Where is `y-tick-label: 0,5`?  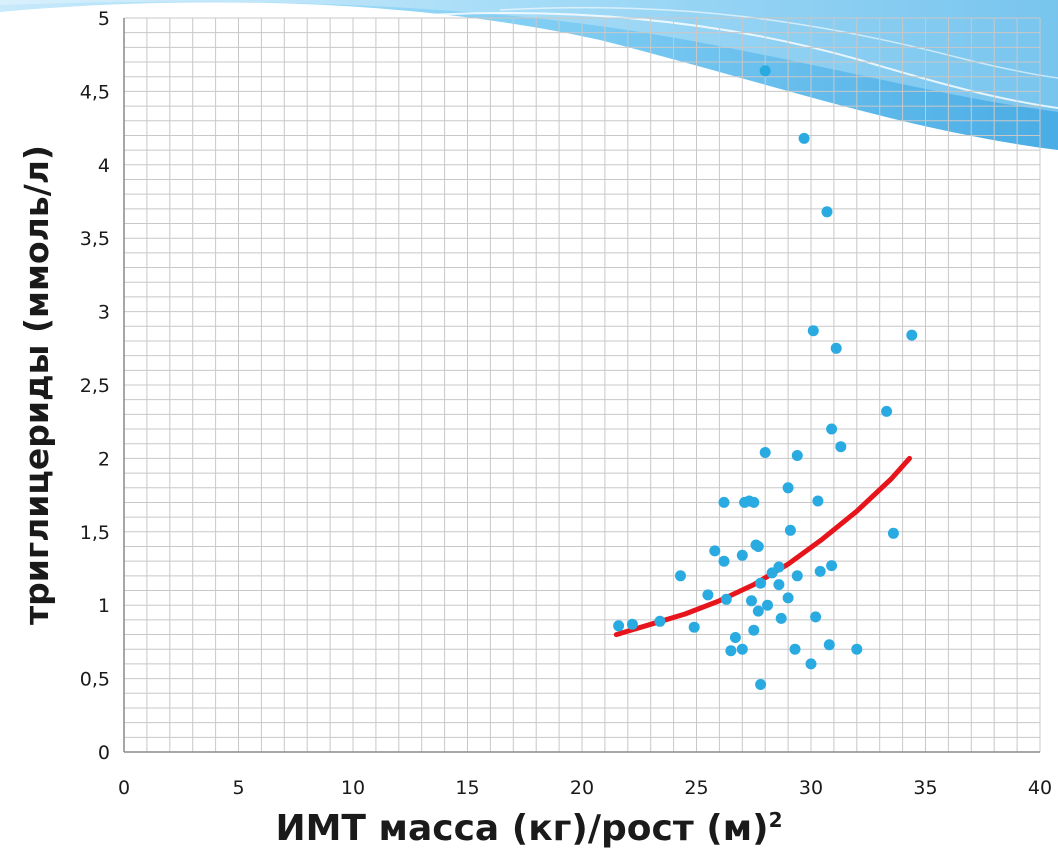 y-tick-label: 0,5 is located at coordinates (95, 680).